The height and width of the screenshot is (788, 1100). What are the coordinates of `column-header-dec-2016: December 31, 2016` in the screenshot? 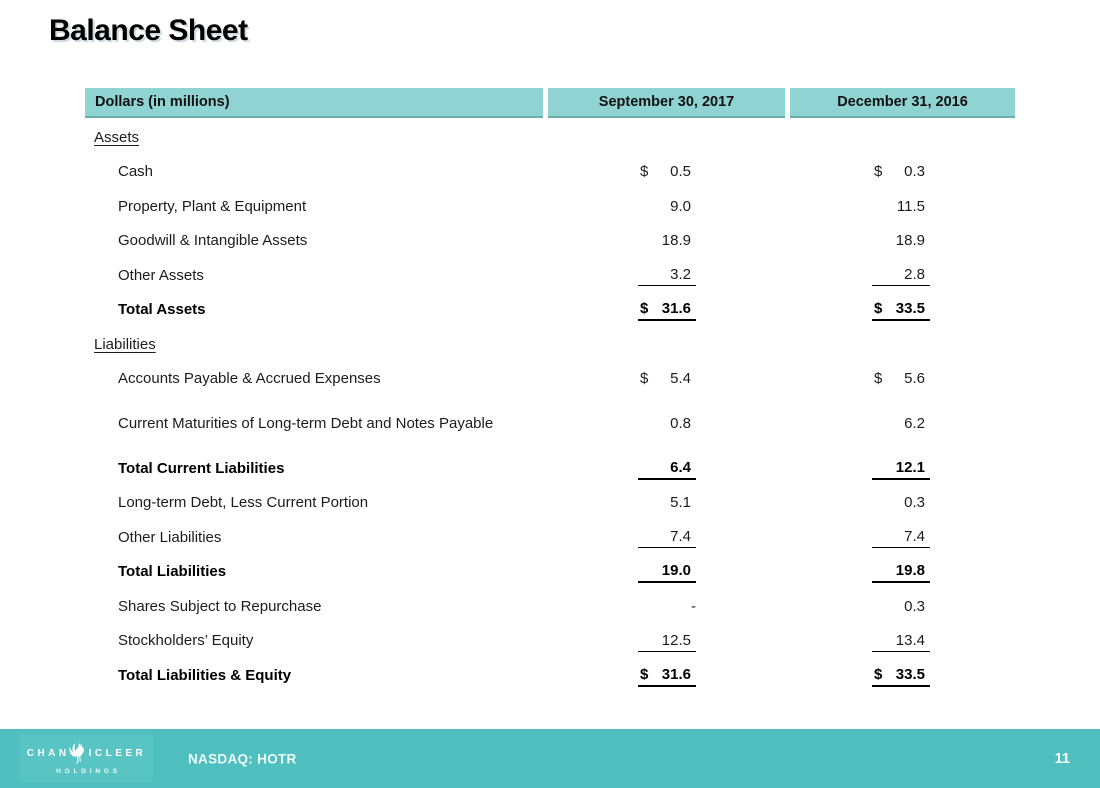 It's located at (902, 103).